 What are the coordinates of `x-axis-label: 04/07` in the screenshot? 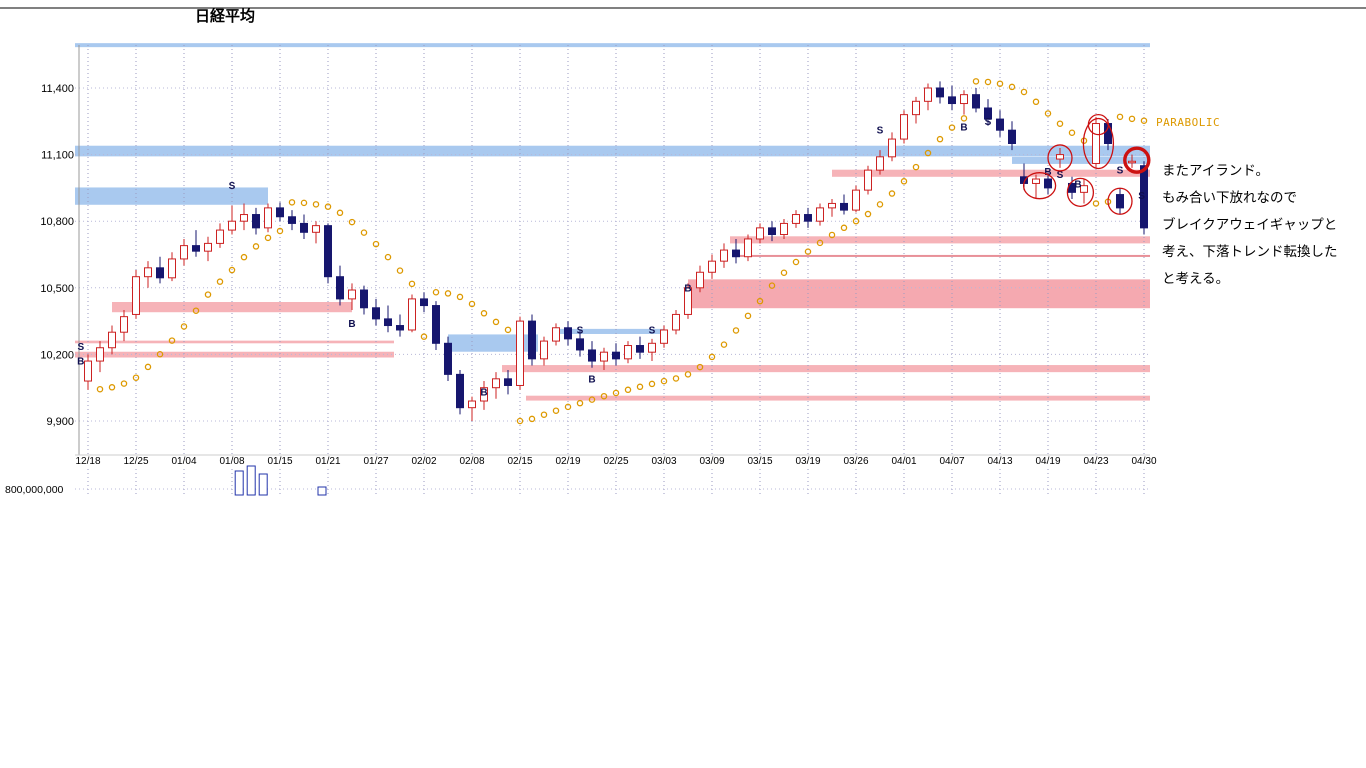 It's located at (951, 461).